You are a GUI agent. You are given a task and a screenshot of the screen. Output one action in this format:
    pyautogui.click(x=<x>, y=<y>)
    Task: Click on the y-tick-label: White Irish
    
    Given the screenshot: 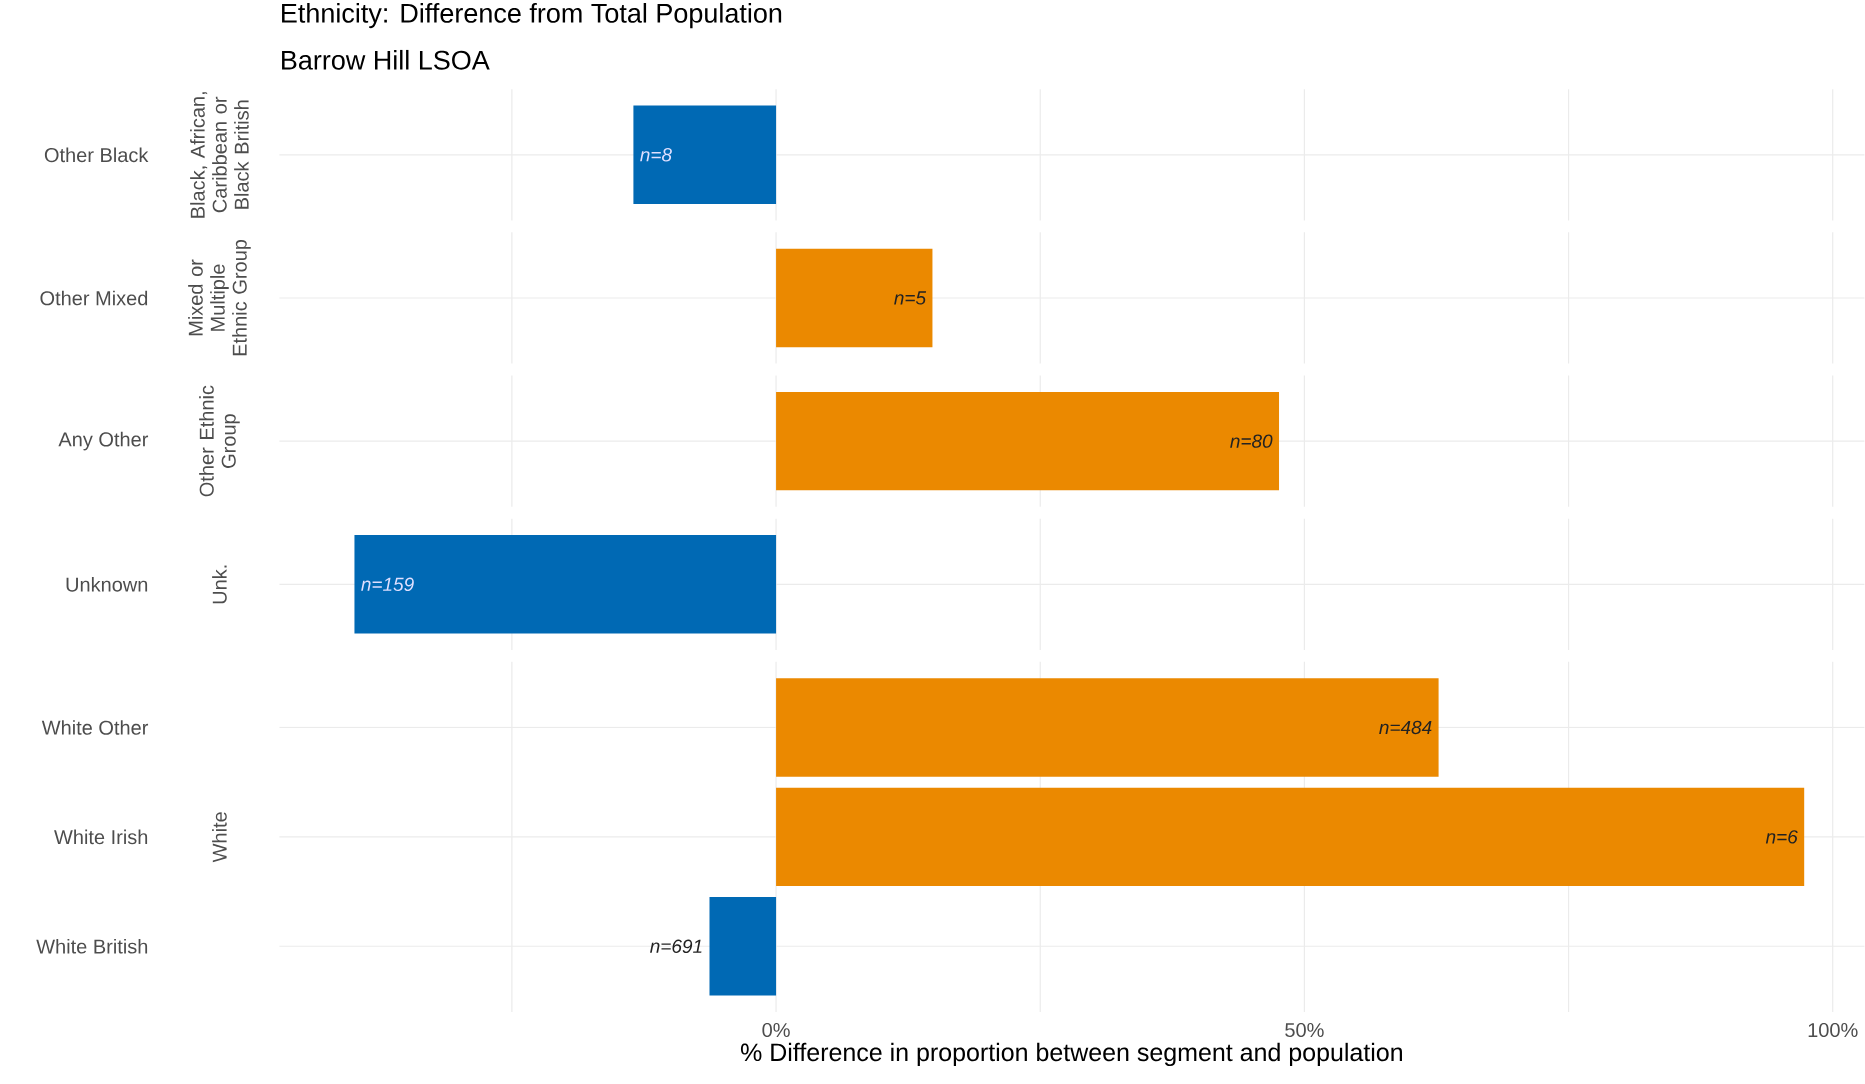 What is the action you would take?
    pyautogui.click(x=101, y=837)
    